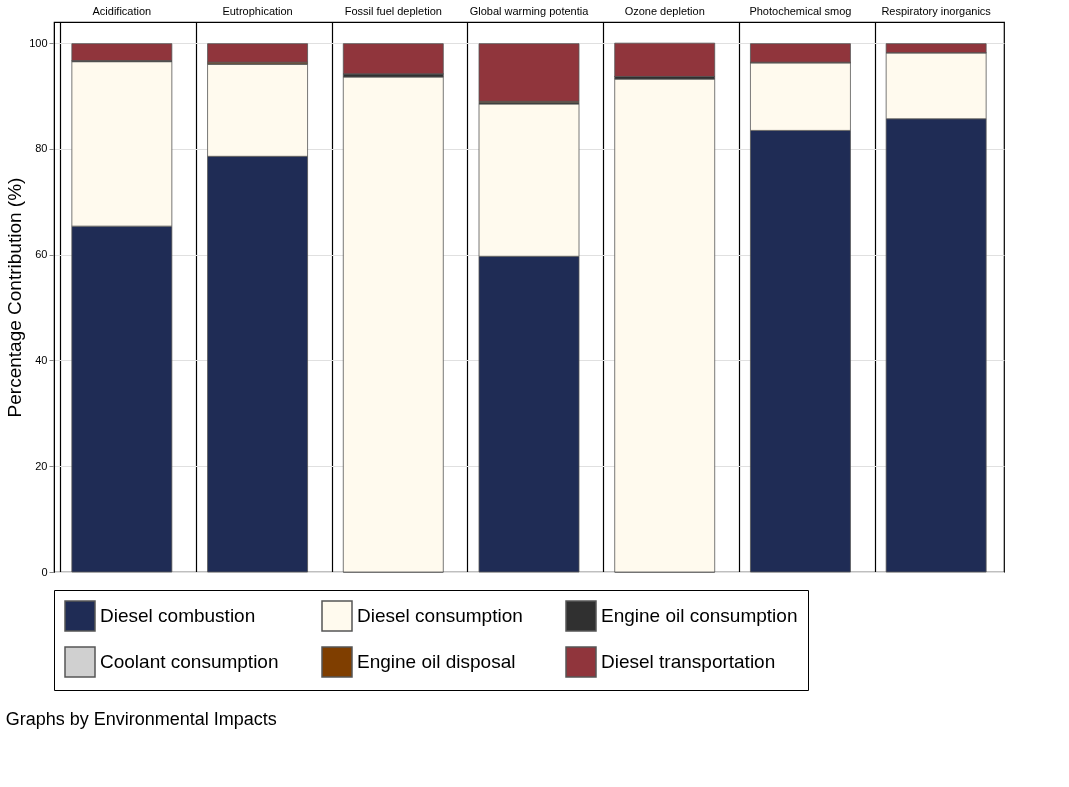 Image resolution: width=1069 pixels, height=787 pixels. Describe the element at coordinates (41, 254) in the screenshot. I see `y-tick-label: 60` at that location.